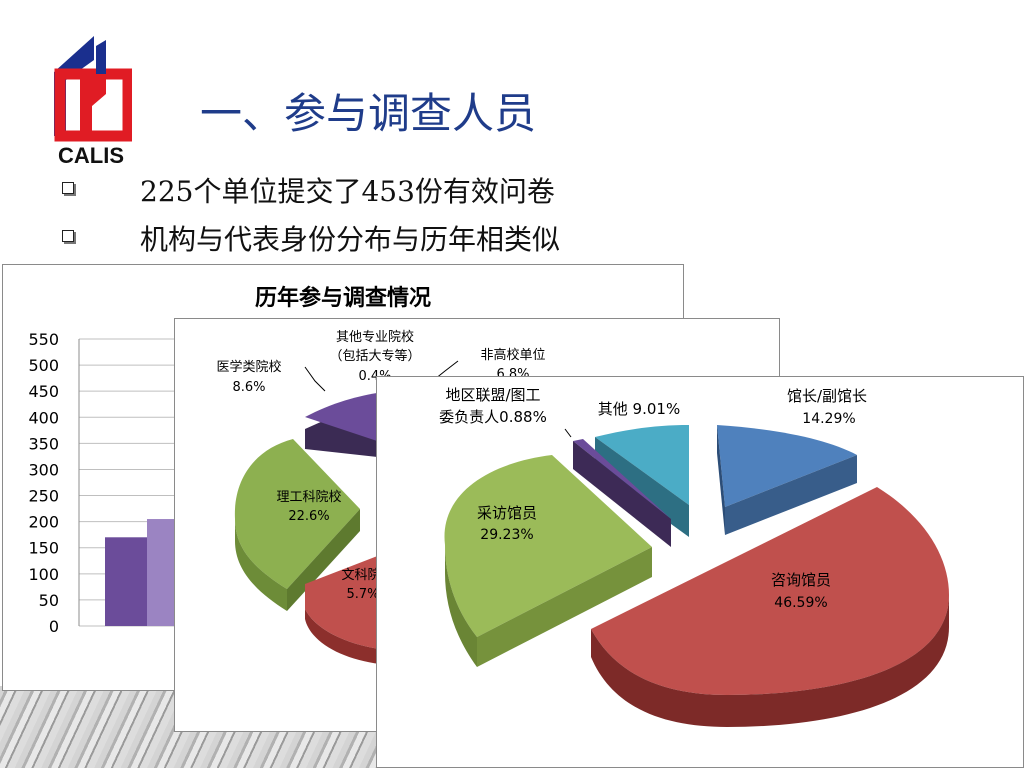  I want to click on pie-slice-other-side, so click(642, 487).